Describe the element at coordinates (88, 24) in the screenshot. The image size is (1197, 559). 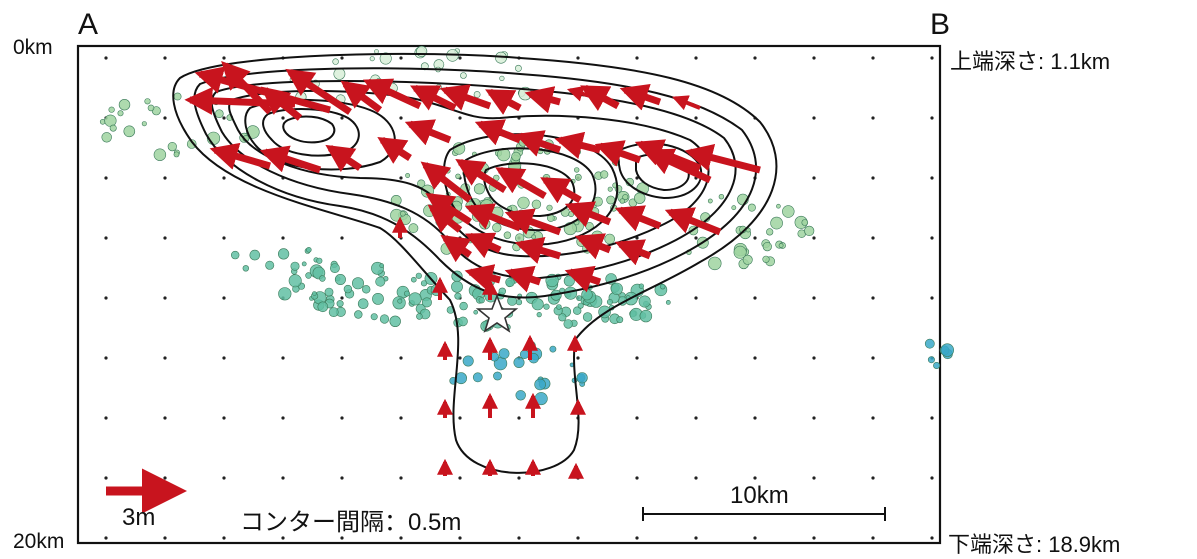
I see `corner-label-a: A` at that location.